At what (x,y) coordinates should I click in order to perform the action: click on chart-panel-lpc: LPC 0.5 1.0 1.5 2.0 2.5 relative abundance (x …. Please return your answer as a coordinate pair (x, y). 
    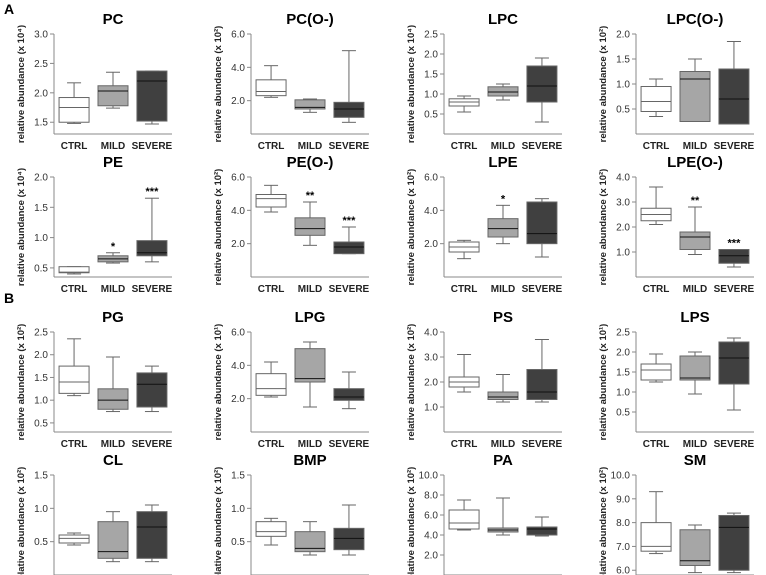
    Looking at the image, I should click on (484, 81).